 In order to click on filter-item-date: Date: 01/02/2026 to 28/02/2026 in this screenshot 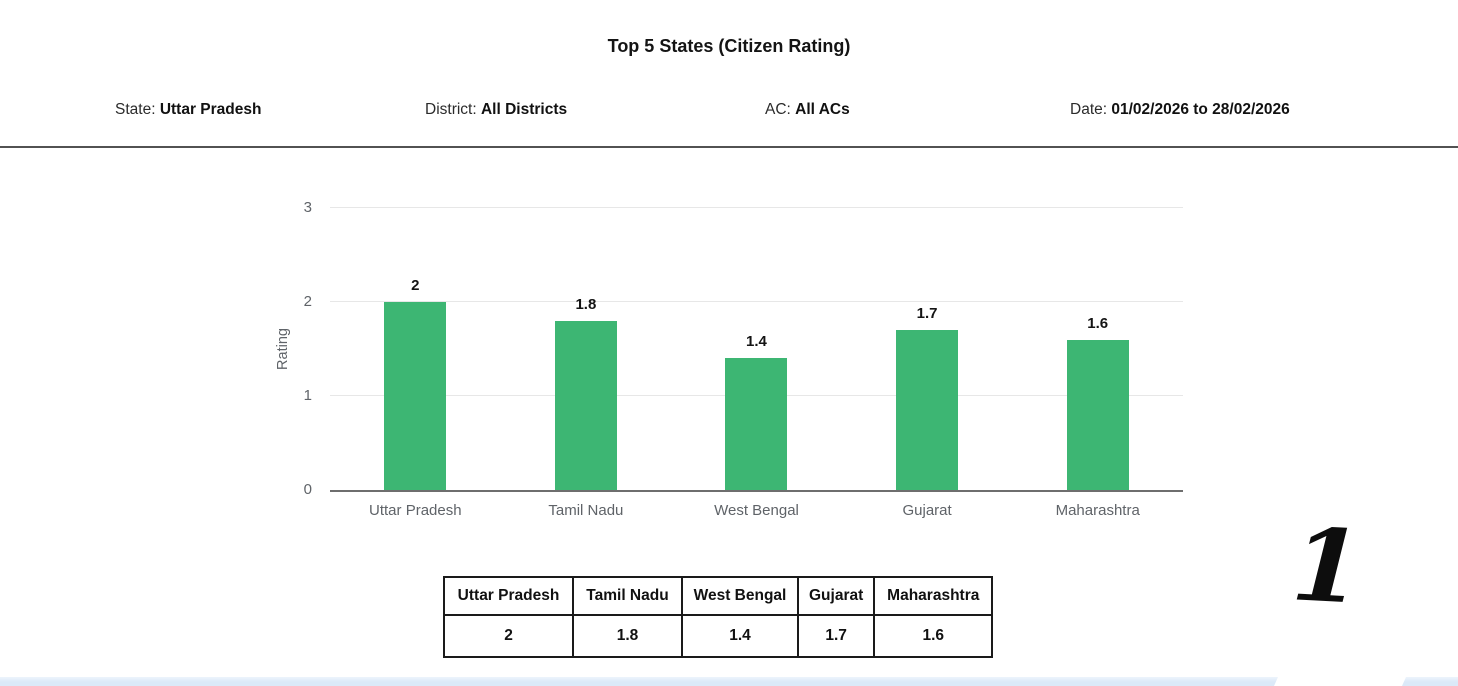, I will do `click(1180, 110)`.